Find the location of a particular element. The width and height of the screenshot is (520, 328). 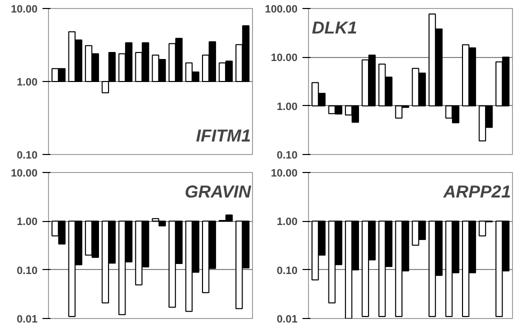

text: GRAVIN is located at coordinates (218, 191).